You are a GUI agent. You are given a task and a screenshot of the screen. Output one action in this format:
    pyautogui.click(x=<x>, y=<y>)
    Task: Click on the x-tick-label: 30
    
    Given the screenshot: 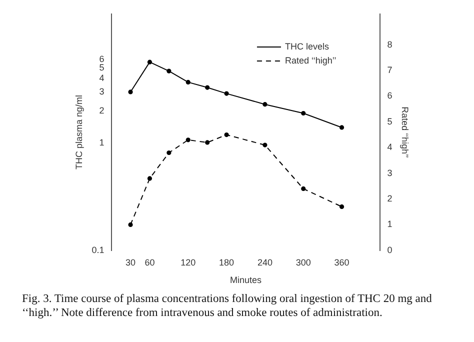 What is the action you would take?
    pyautogui.click(x=131, y=262)
    